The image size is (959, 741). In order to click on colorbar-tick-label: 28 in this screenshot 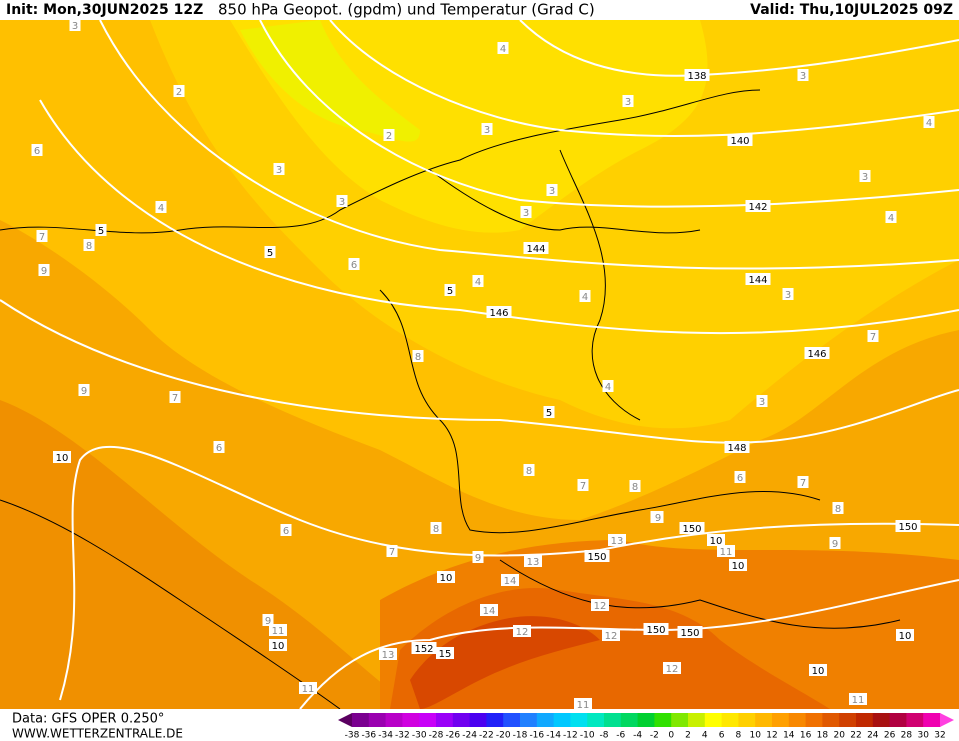, I will do `click(907, 736)`.